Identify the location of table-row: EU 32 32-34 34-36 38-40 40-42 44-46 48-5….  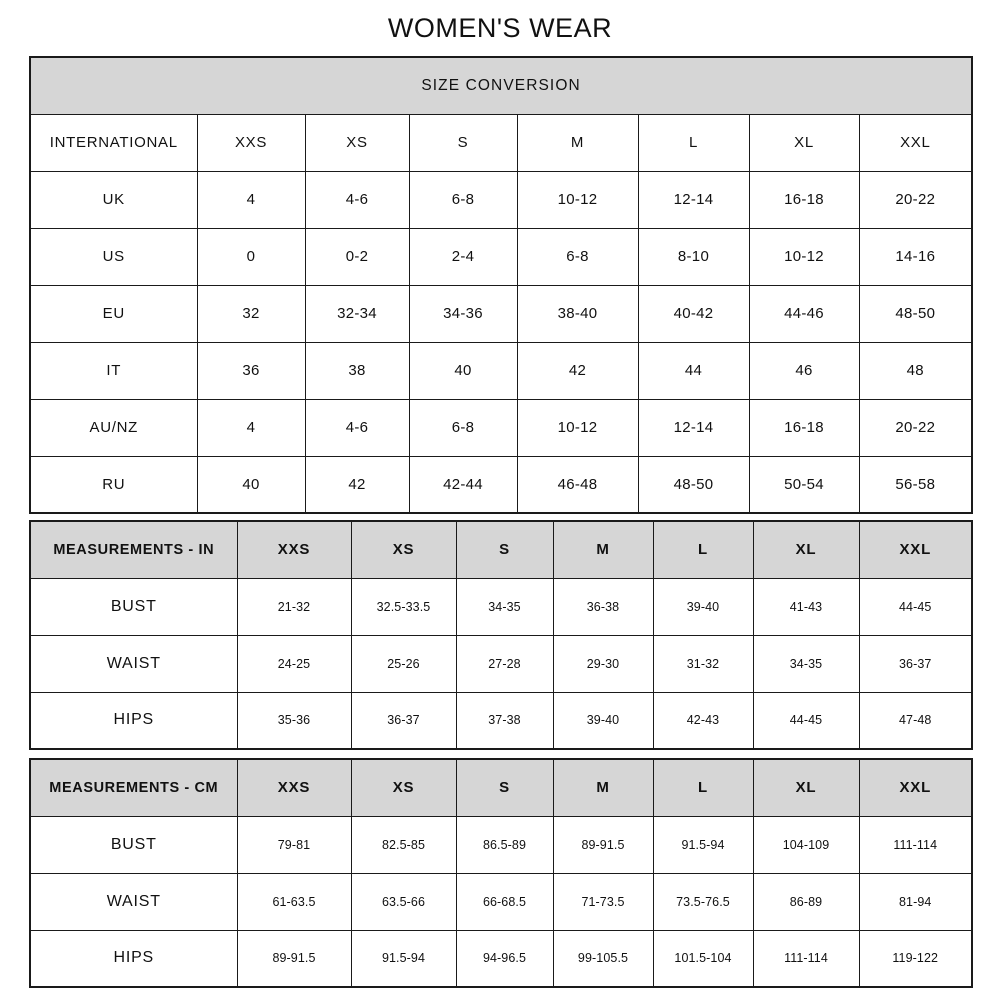
(501, 313).